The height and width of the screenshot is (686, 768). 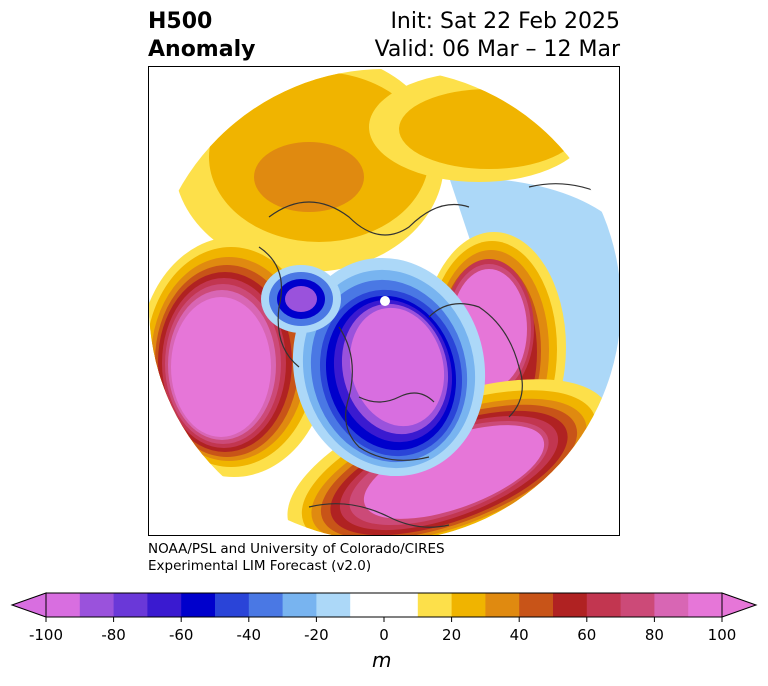 What do you see at coordinates (739, 605) in the screenshot?
I see `colorbar-extend-high` at bounding box center [739, 605].